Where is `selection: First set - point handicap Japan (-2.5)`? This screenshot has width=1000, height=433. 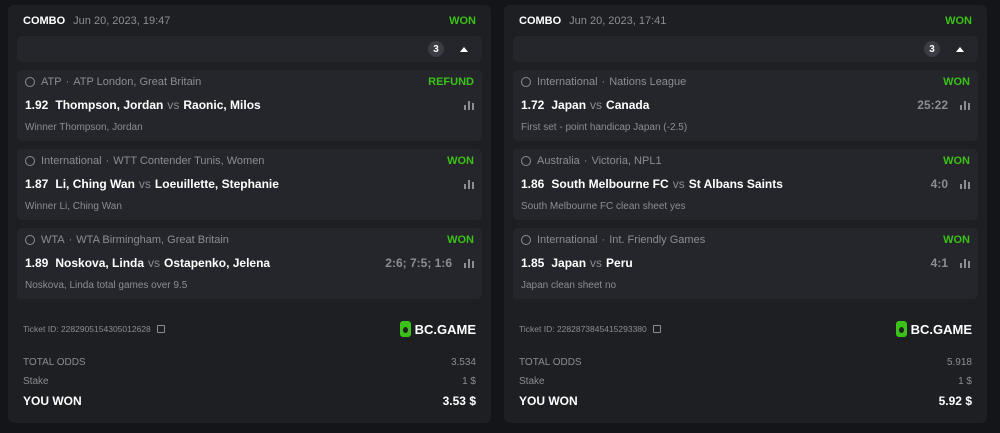 selection: First set - point handicap Japan (-2.5) is located at coordinates (604, 127).